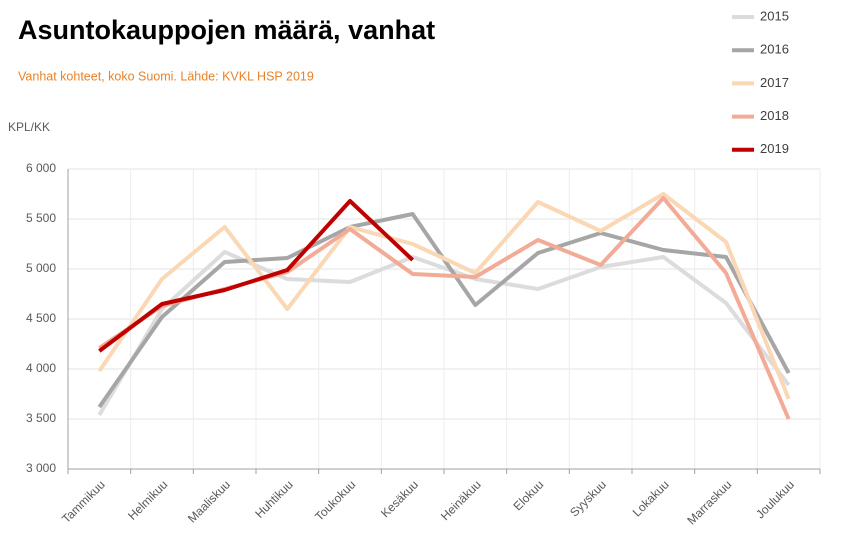 Image resolution: width=844 pixels, height=544 pixels. What do you see at coordinates (529, 495) in the screenshot?
I see `x-tick-label: Elokuu` at bounding box center [529, 495].